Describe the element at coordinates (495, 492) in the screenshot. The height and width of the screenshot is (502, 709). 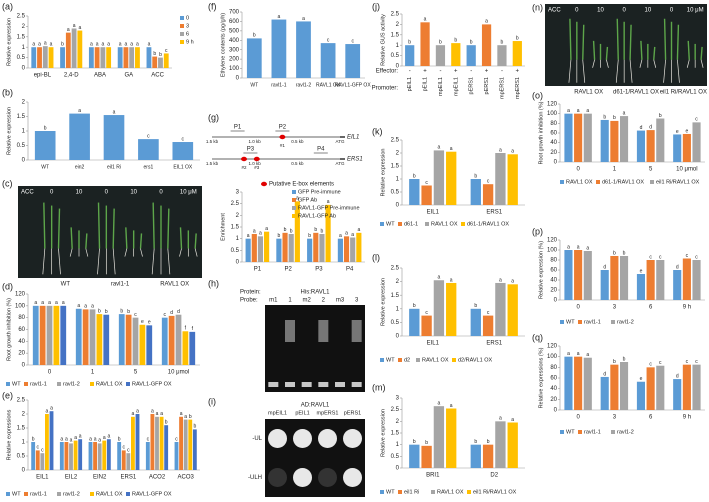
I see `legend-label: eil1 Ri/RAVL1 OX` at that location.